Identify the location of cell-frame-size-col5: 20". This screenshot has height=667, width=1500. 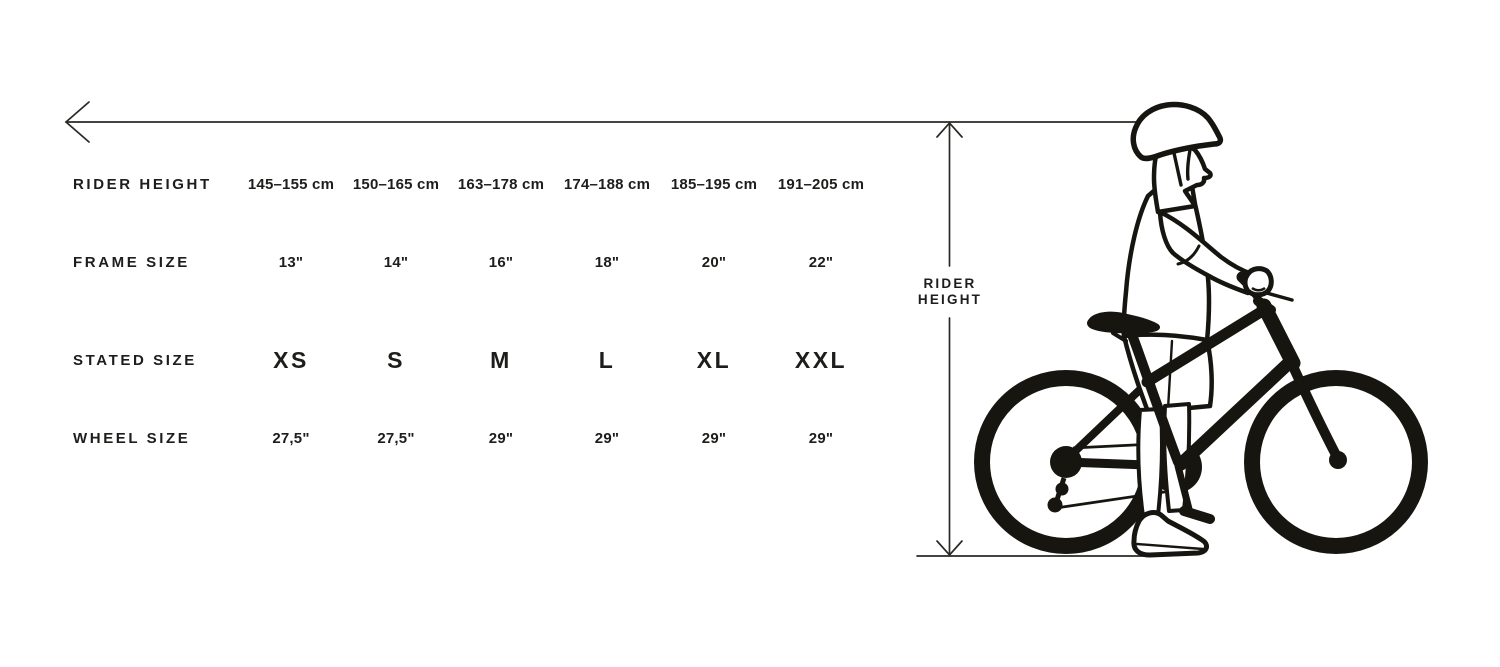
(714, 262).